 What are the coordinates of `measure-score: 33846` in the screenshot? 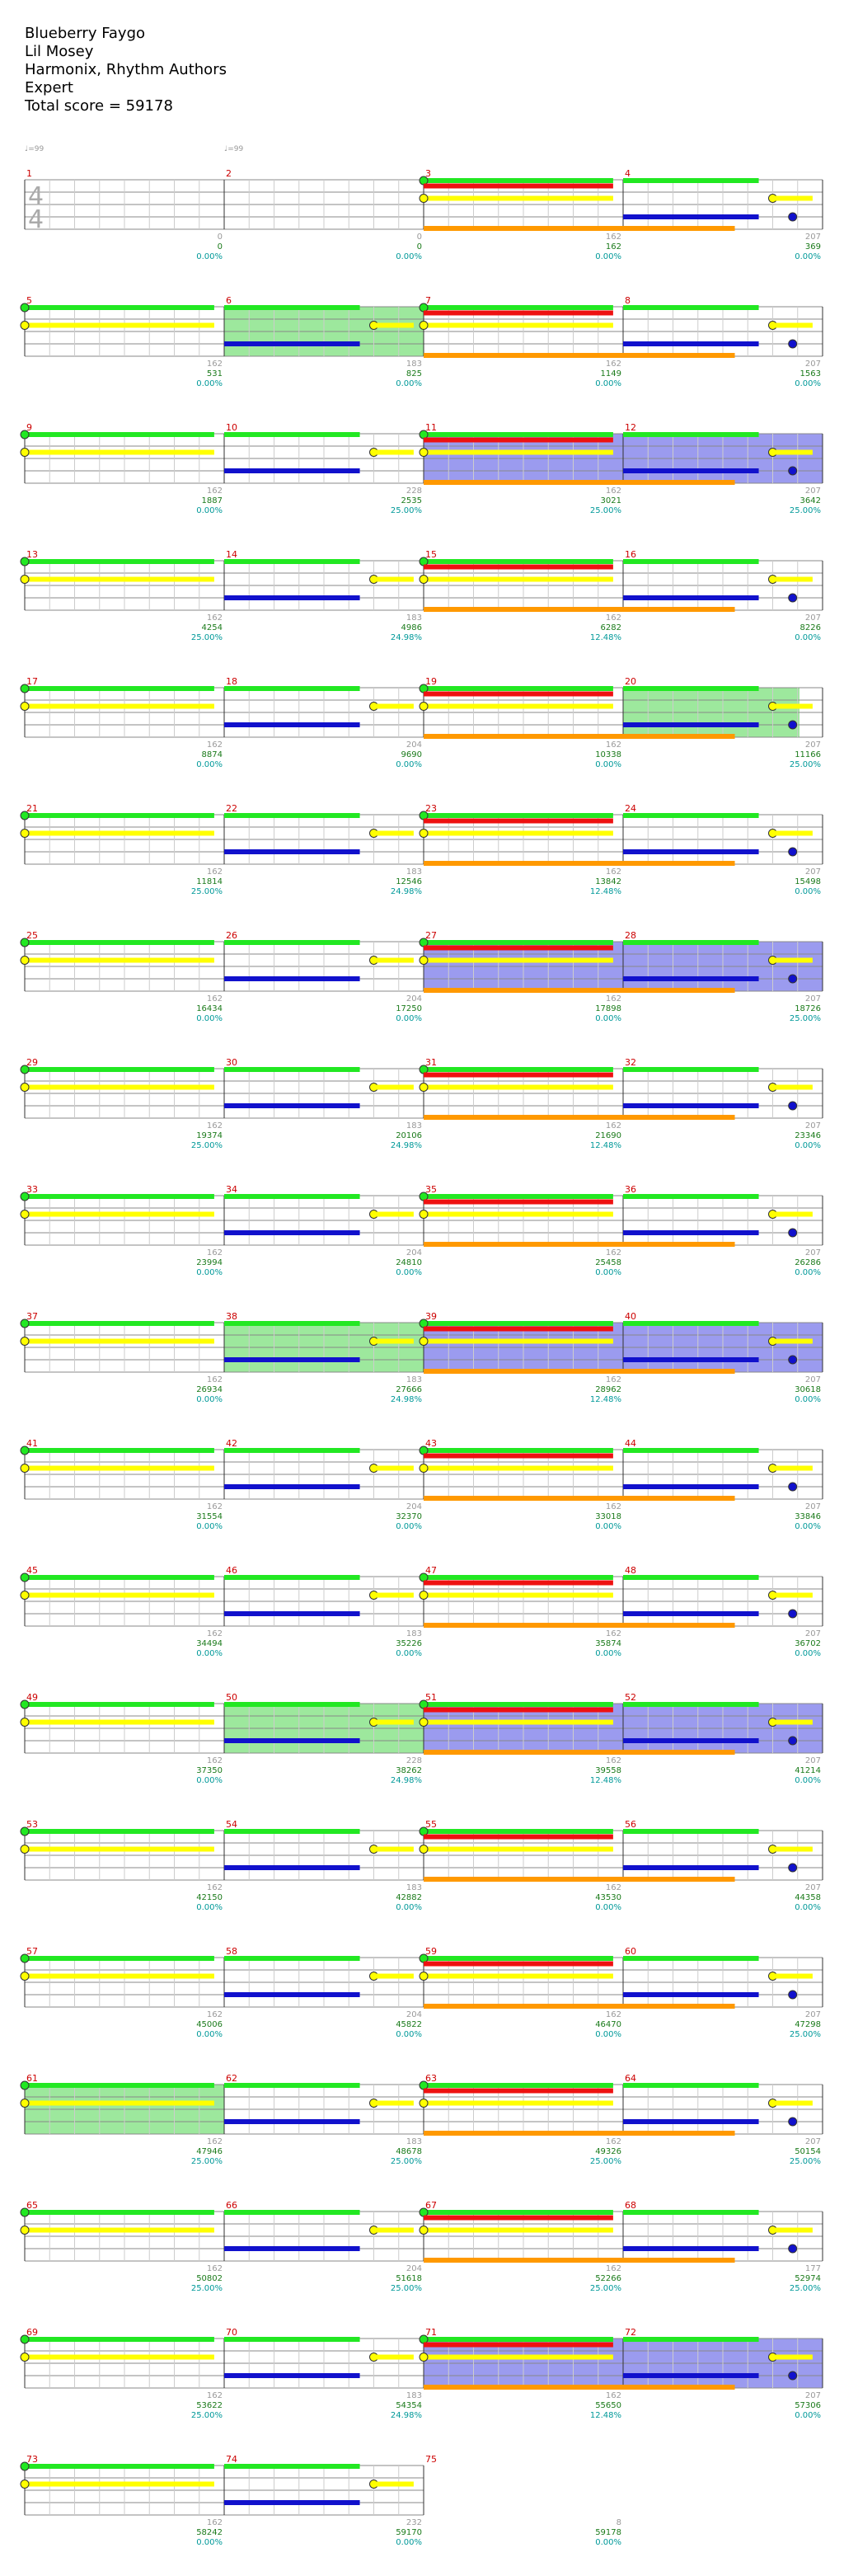 It's located at (808, 1516).